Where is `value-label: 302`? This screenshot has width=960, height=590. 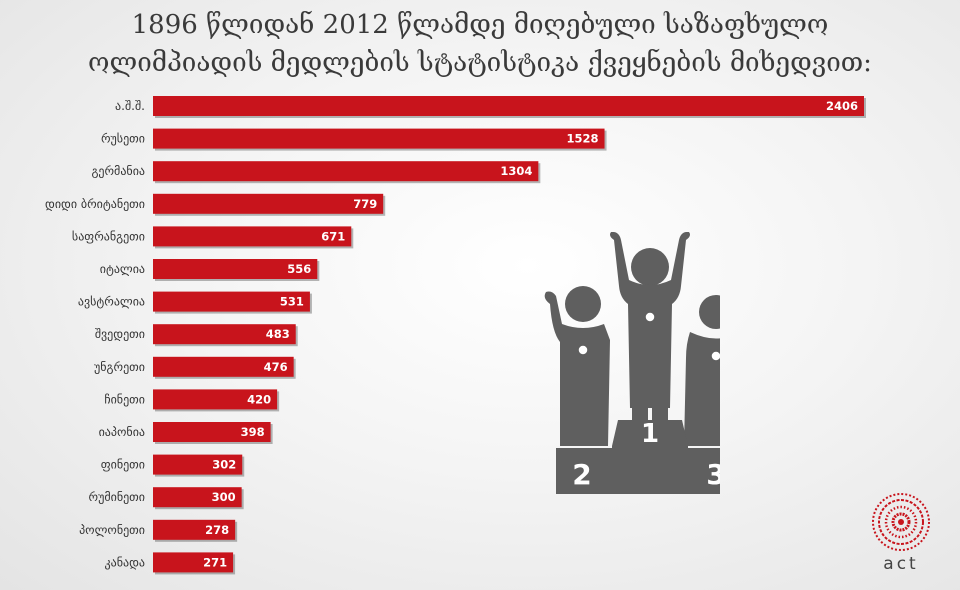 value-label: 302 is located at coordinates (224, 465).